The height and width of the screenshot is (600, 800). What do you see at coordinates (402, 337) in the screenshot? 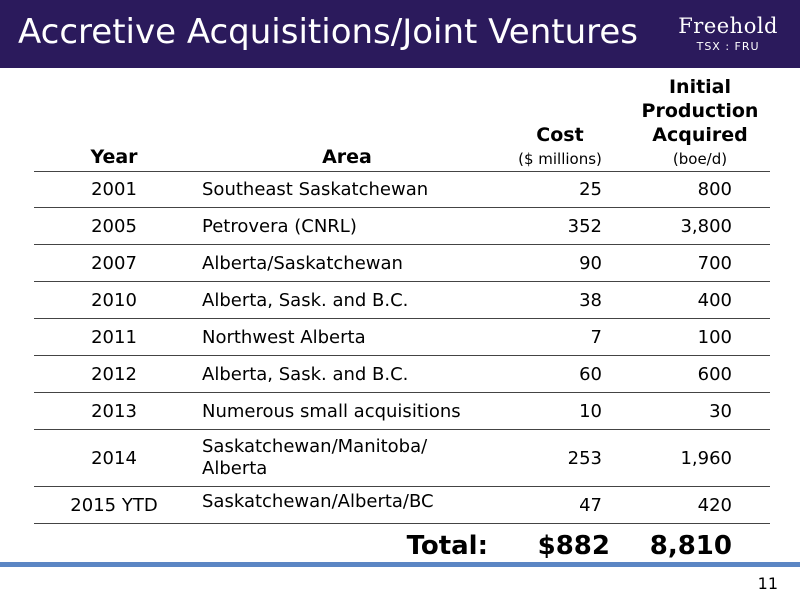
I see `table-row: 2011 Northwest Alberta 7 100` at bounding box center [402, 337].